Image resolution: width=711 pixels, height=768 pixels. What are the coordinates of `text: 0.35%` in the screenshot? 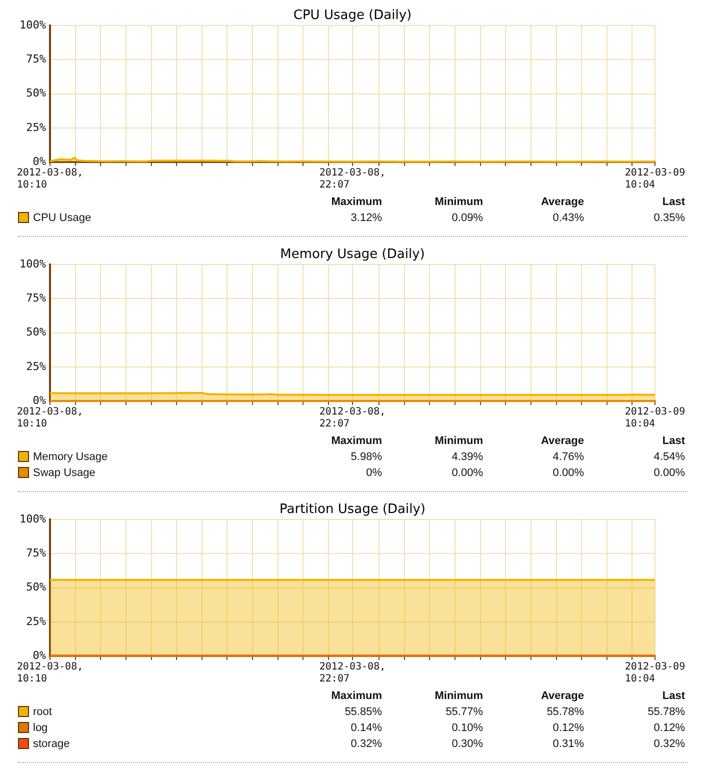 It's located at (668, 218).